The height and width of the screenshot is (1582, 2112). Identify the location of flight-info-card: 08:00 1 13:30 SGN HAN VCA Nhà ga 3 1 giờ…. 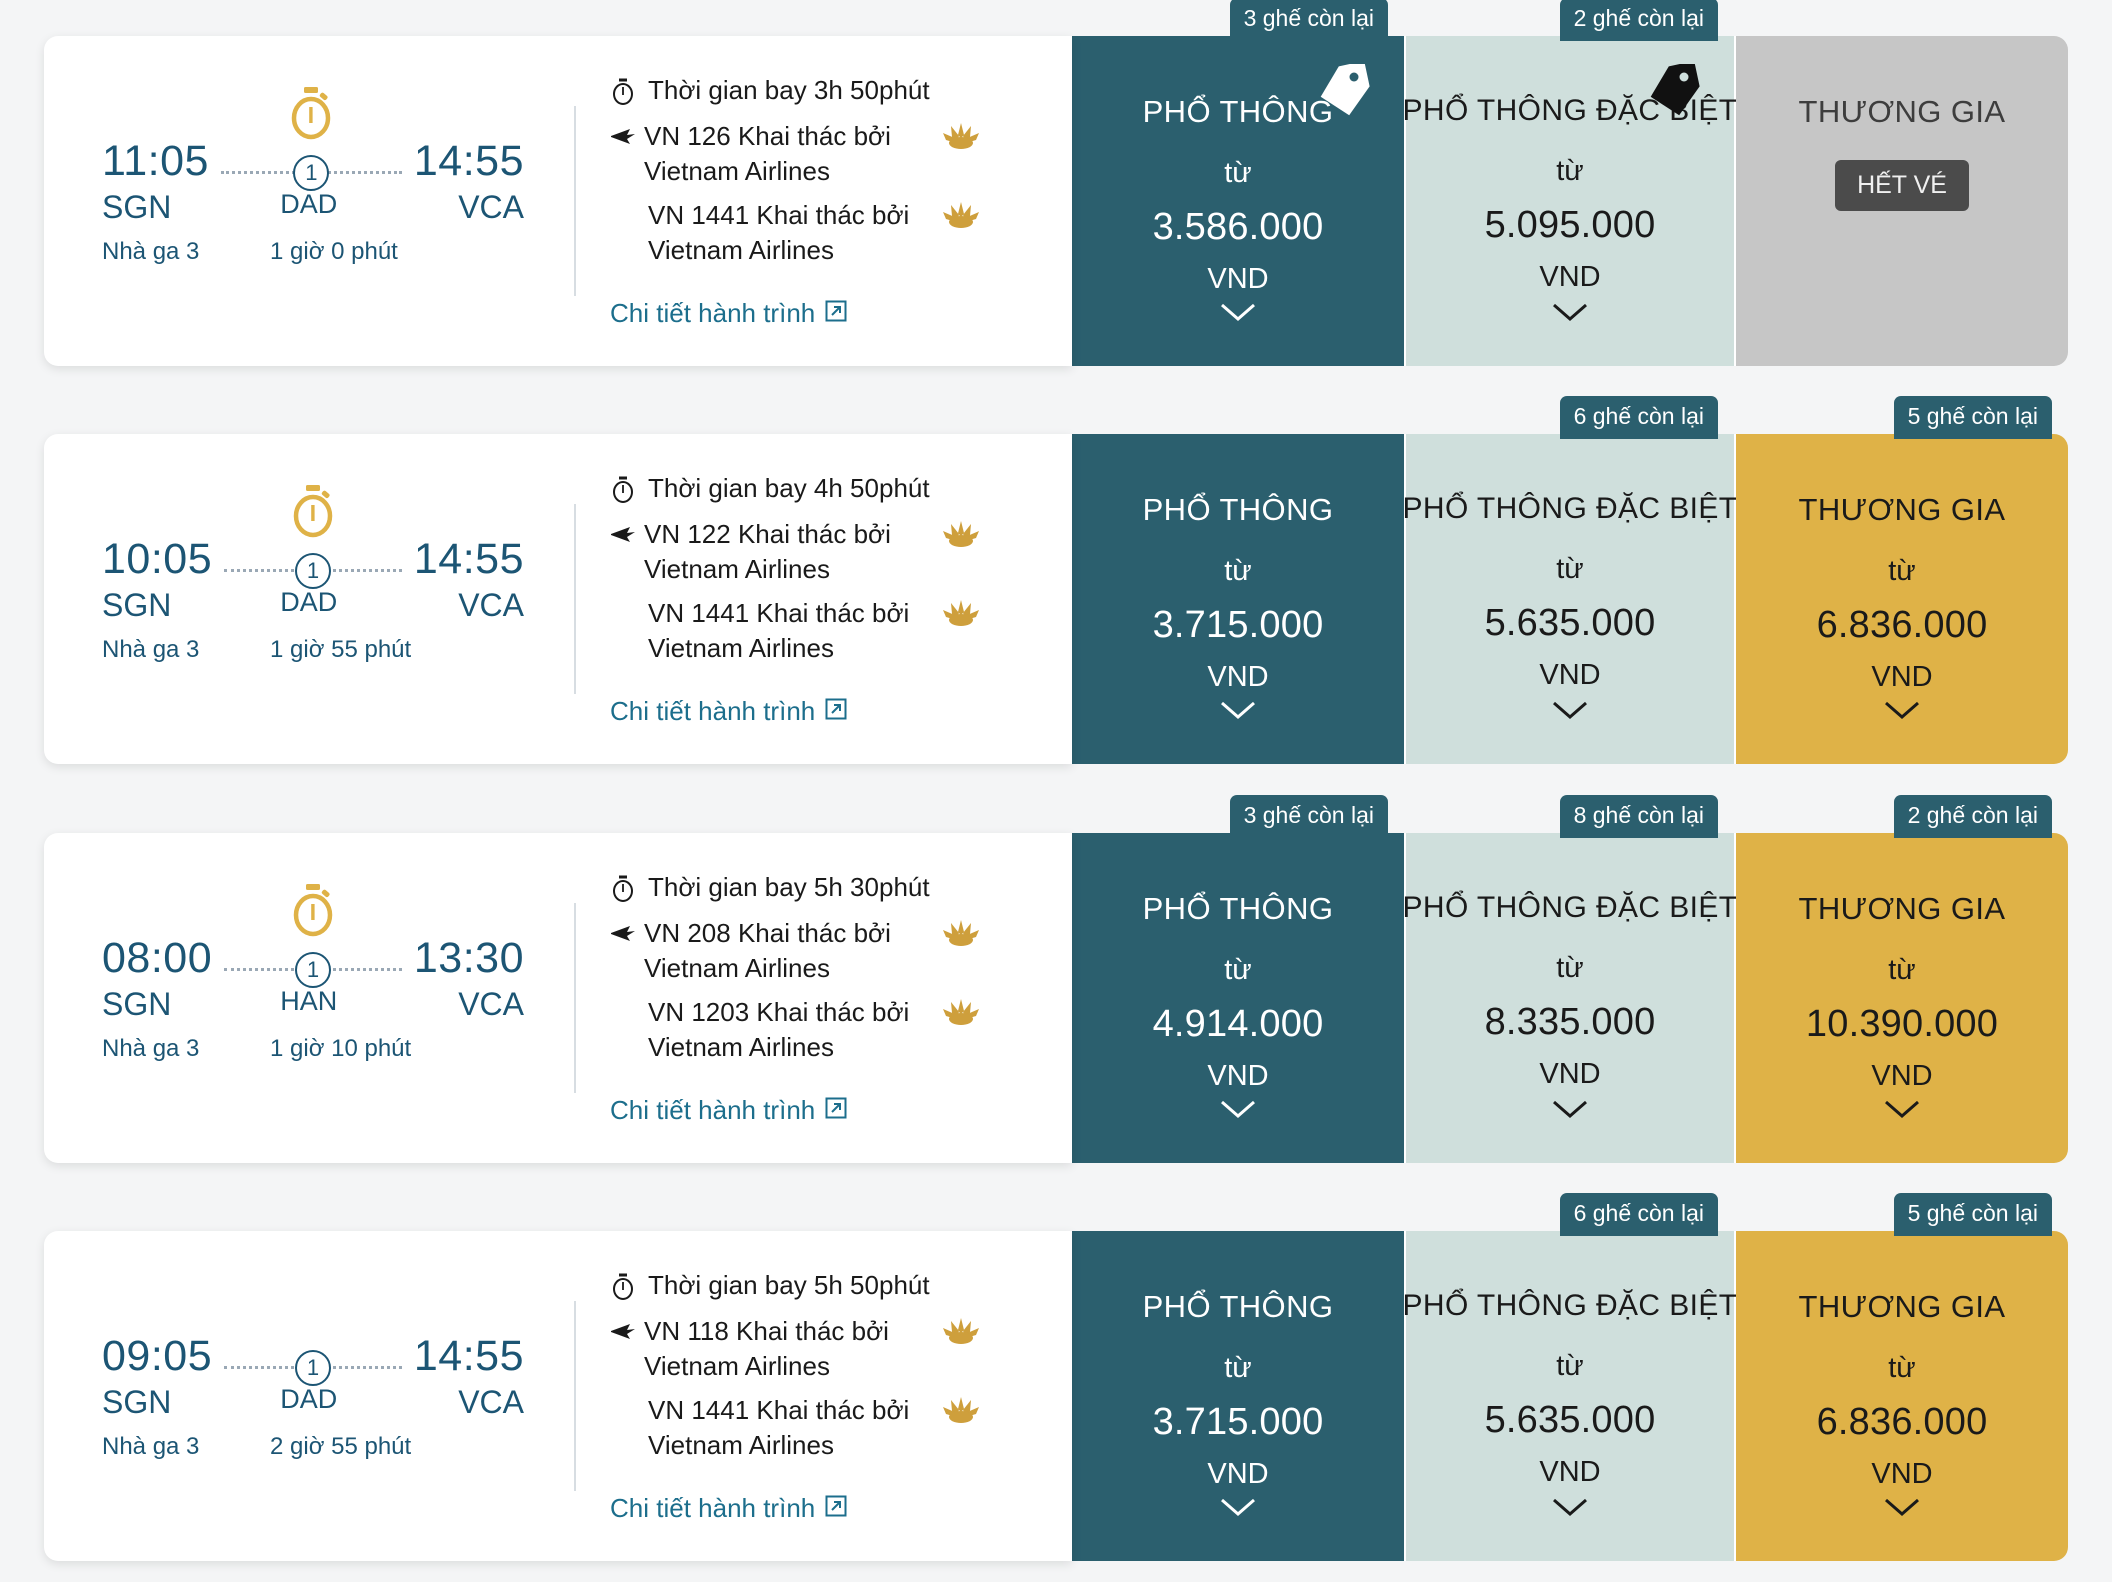
(558, 998).